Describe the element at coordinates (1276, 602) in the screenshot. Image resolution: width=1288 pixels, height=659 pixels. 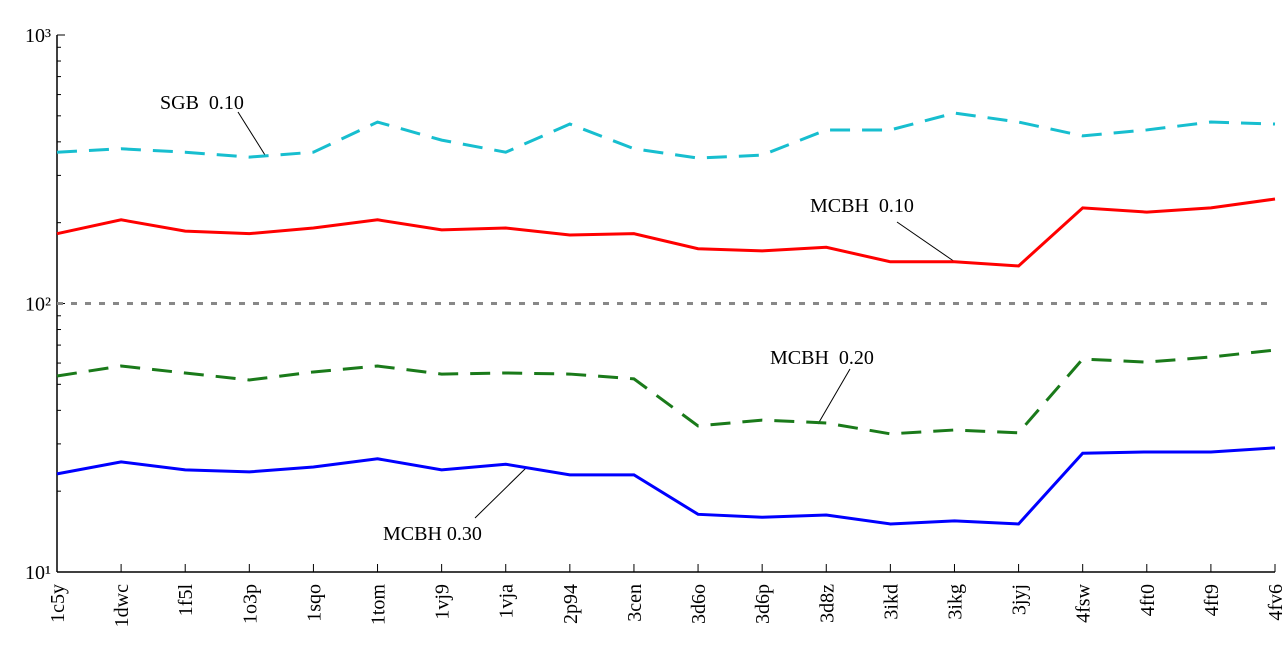
I see `x-tick-label: 4fv6` at that location.